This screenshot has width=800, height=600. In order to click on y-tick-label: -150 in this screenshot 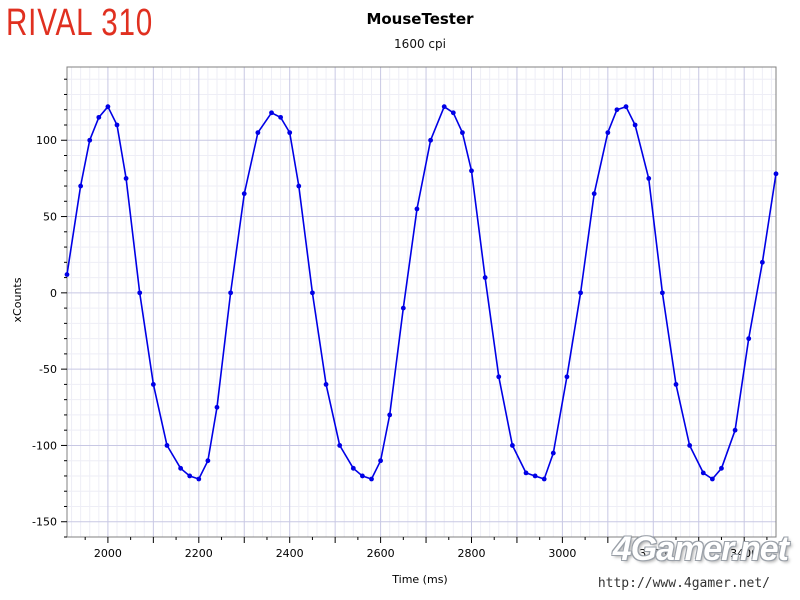, I will do `click(44, 522)`.